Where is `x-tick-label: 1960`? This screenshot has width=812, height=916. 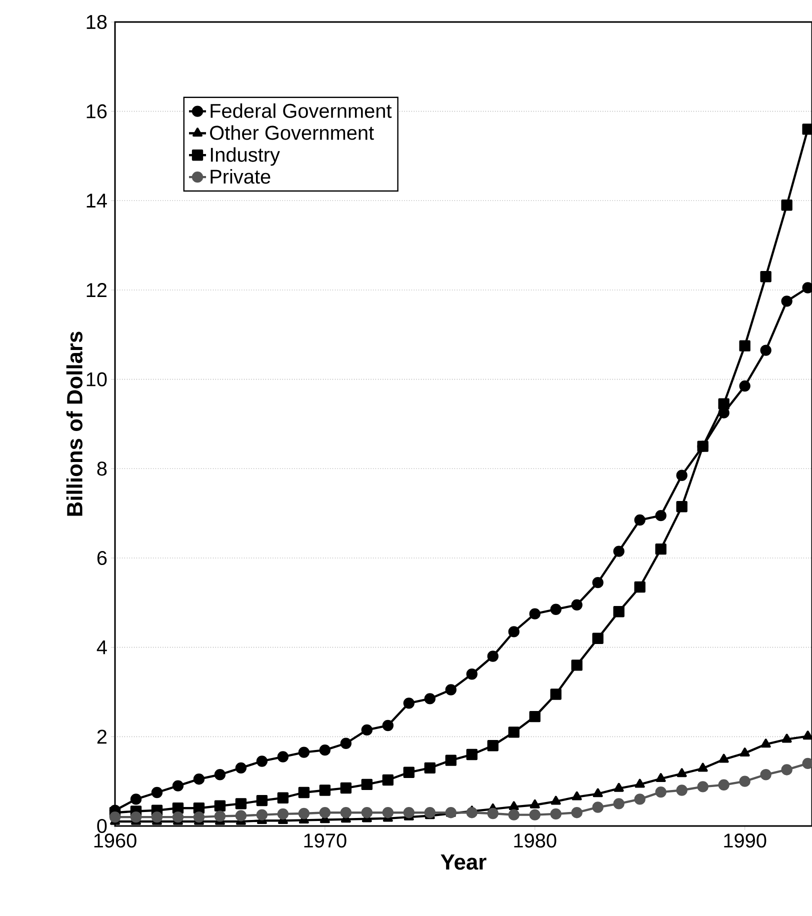 x-tick-label: 1960 is located at coordinates (115, 841).